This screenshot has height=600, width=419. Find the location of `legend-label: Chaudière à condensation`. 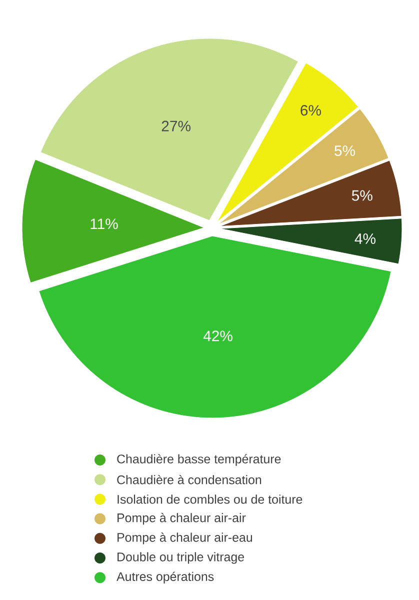

legend-label: Chaudière à condensation is located at coordinates (189, 479).